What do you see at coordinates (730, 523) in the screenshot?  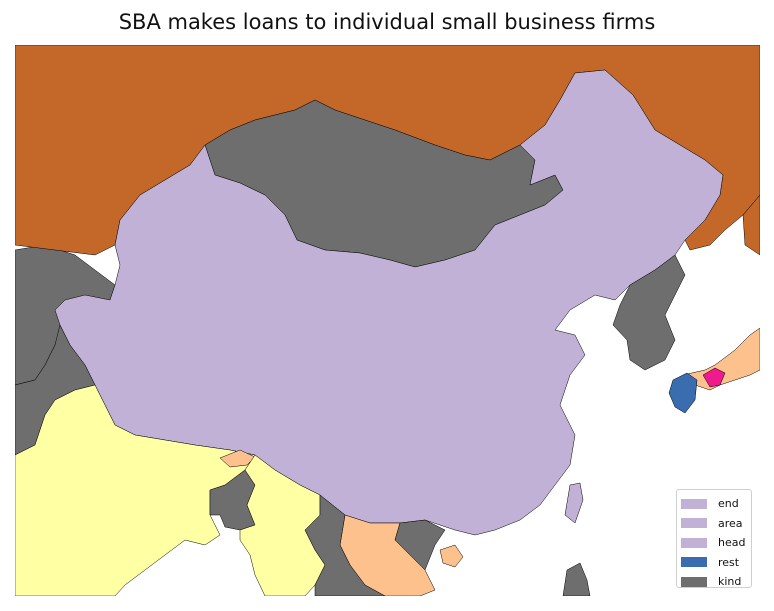 I see `legend-label: area` at bounding box center [730, 523].